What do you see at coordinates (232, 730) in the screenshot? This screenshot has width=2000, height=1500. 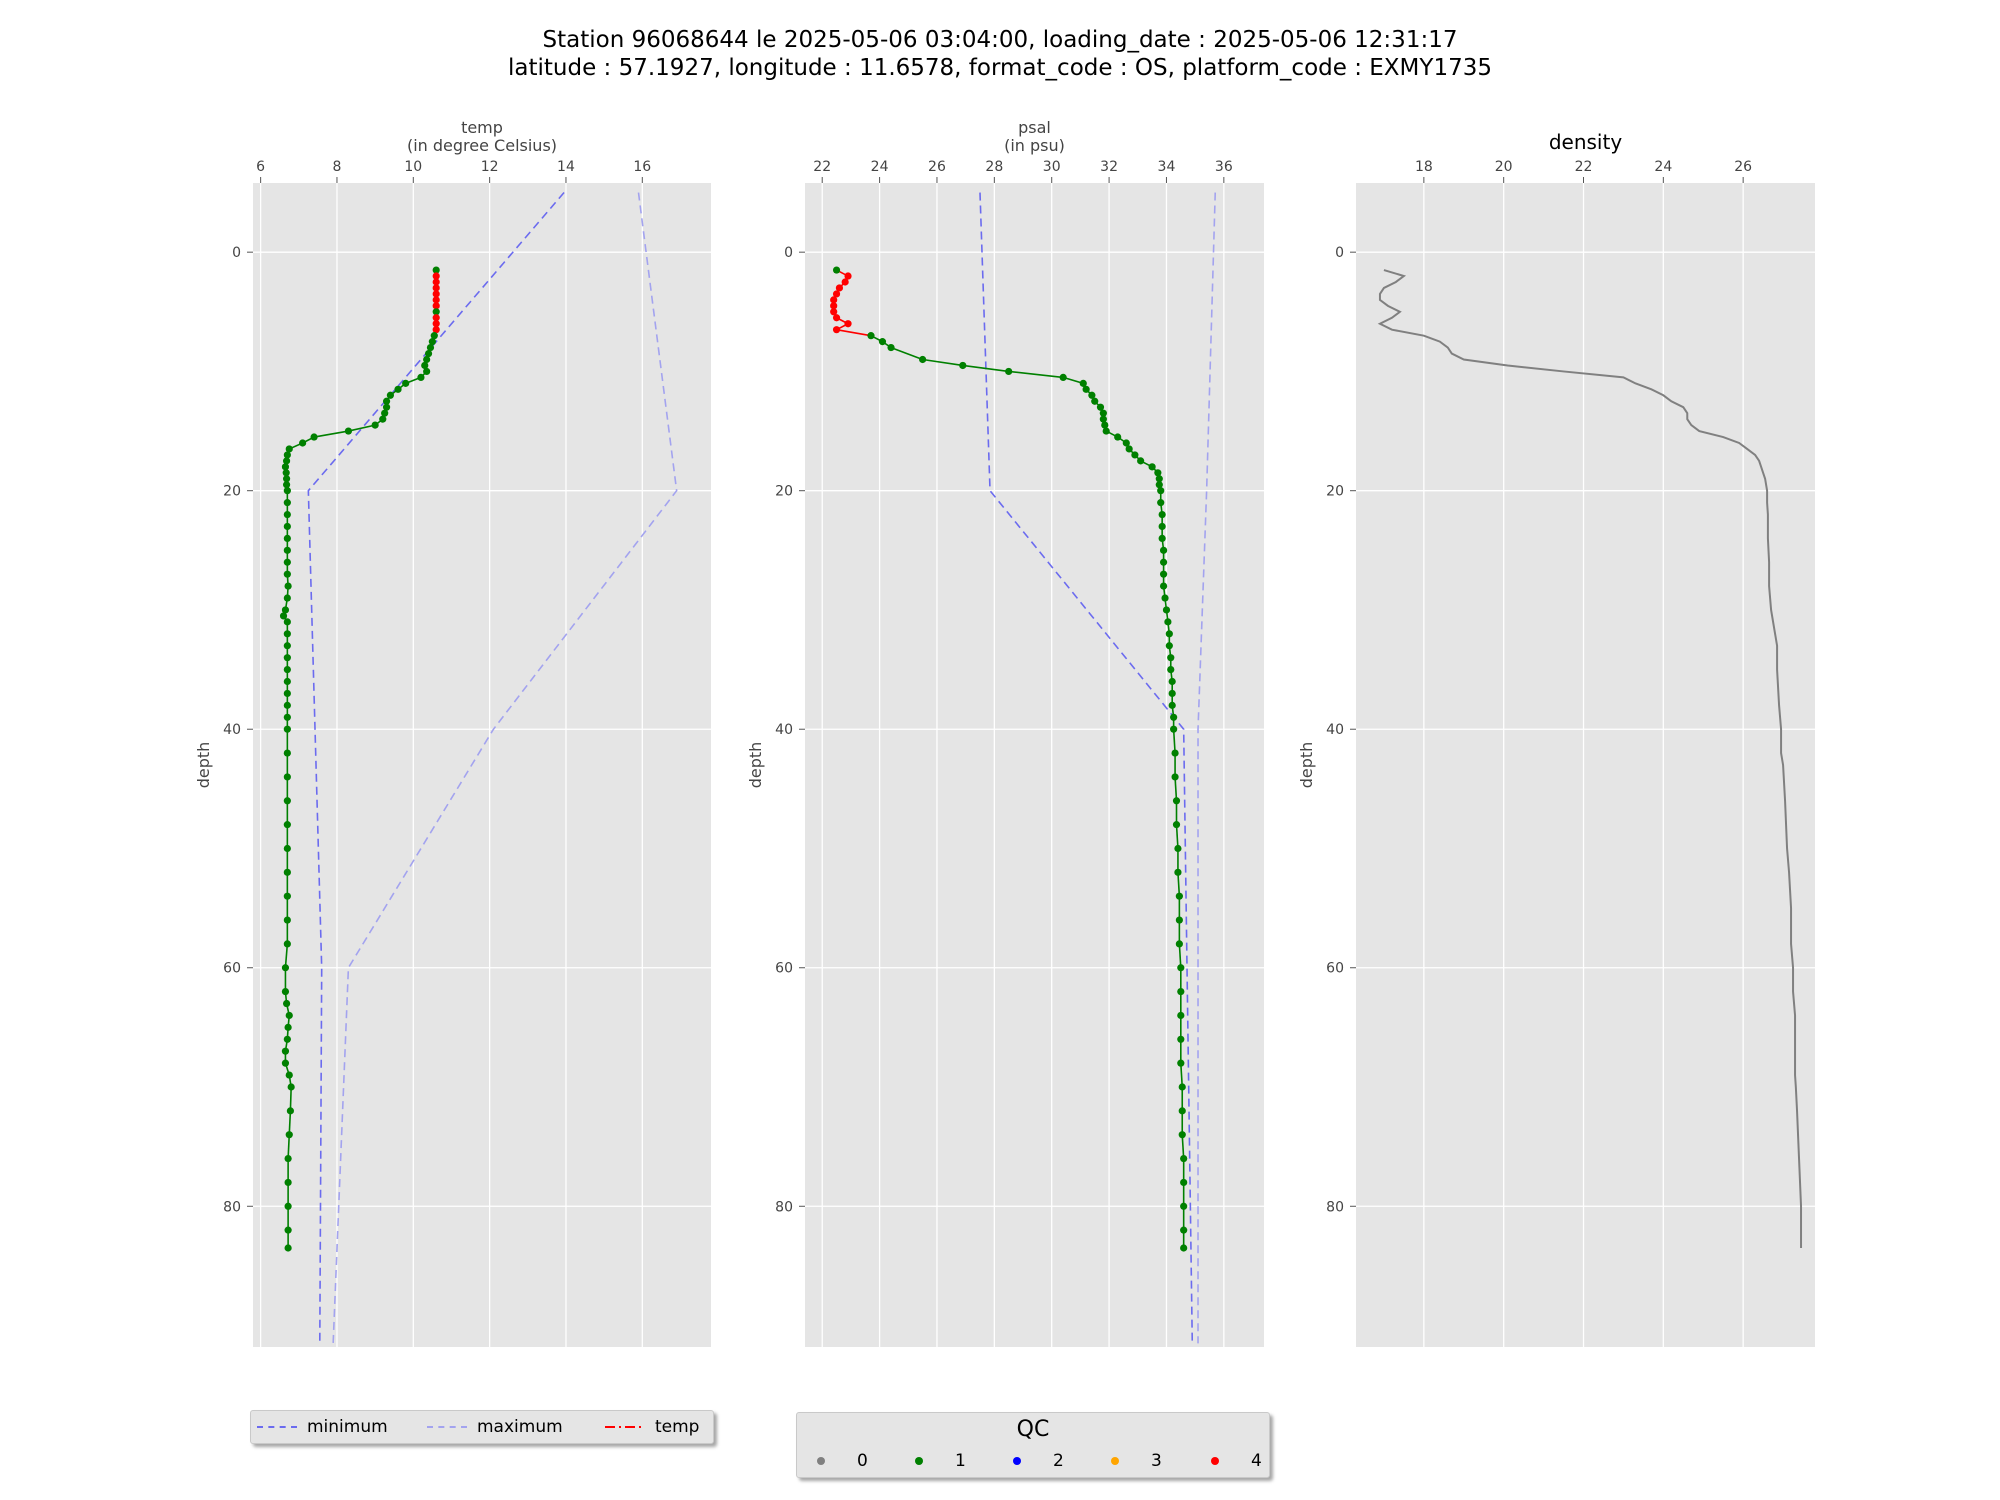 I see `temp-ytick-label: 40` at bounding box center [232, 730].